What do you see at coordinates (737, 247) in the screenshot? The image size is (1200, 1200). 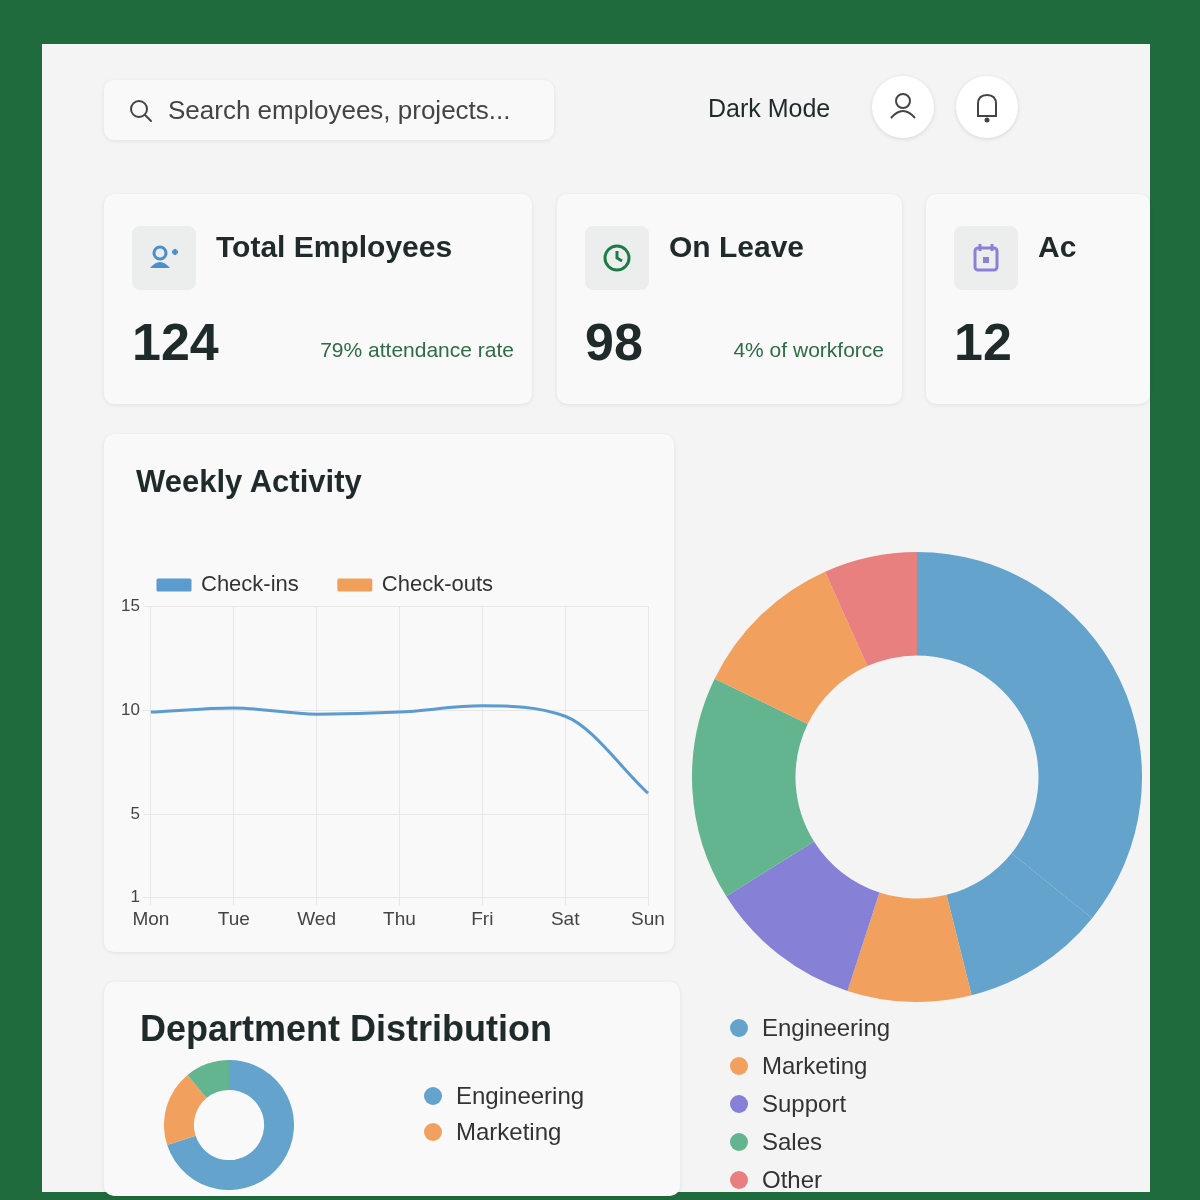 I see `text: On Leave` at bounding box center [737, 247].